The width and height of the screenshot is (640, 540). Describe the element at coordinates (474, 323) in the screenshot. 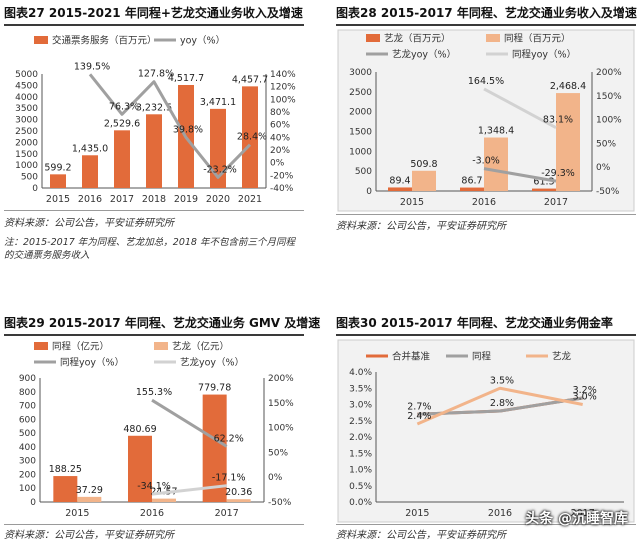

I see `chart-title: 图表30 2015-2017 年同程、艺龙交通业务佣金率` at that location.